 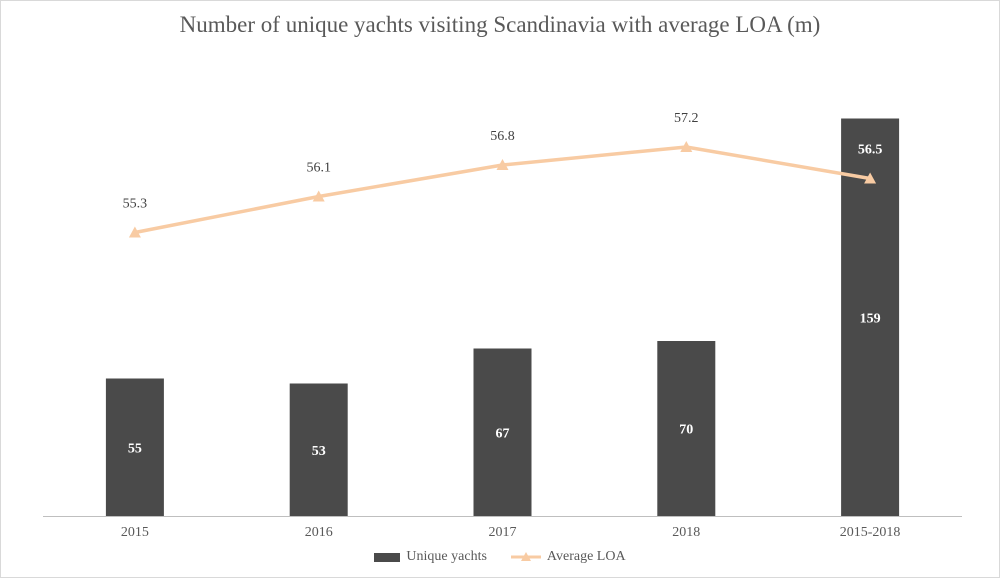 I want to click on line-data-label: 56.5, so click(x=870, y=150).